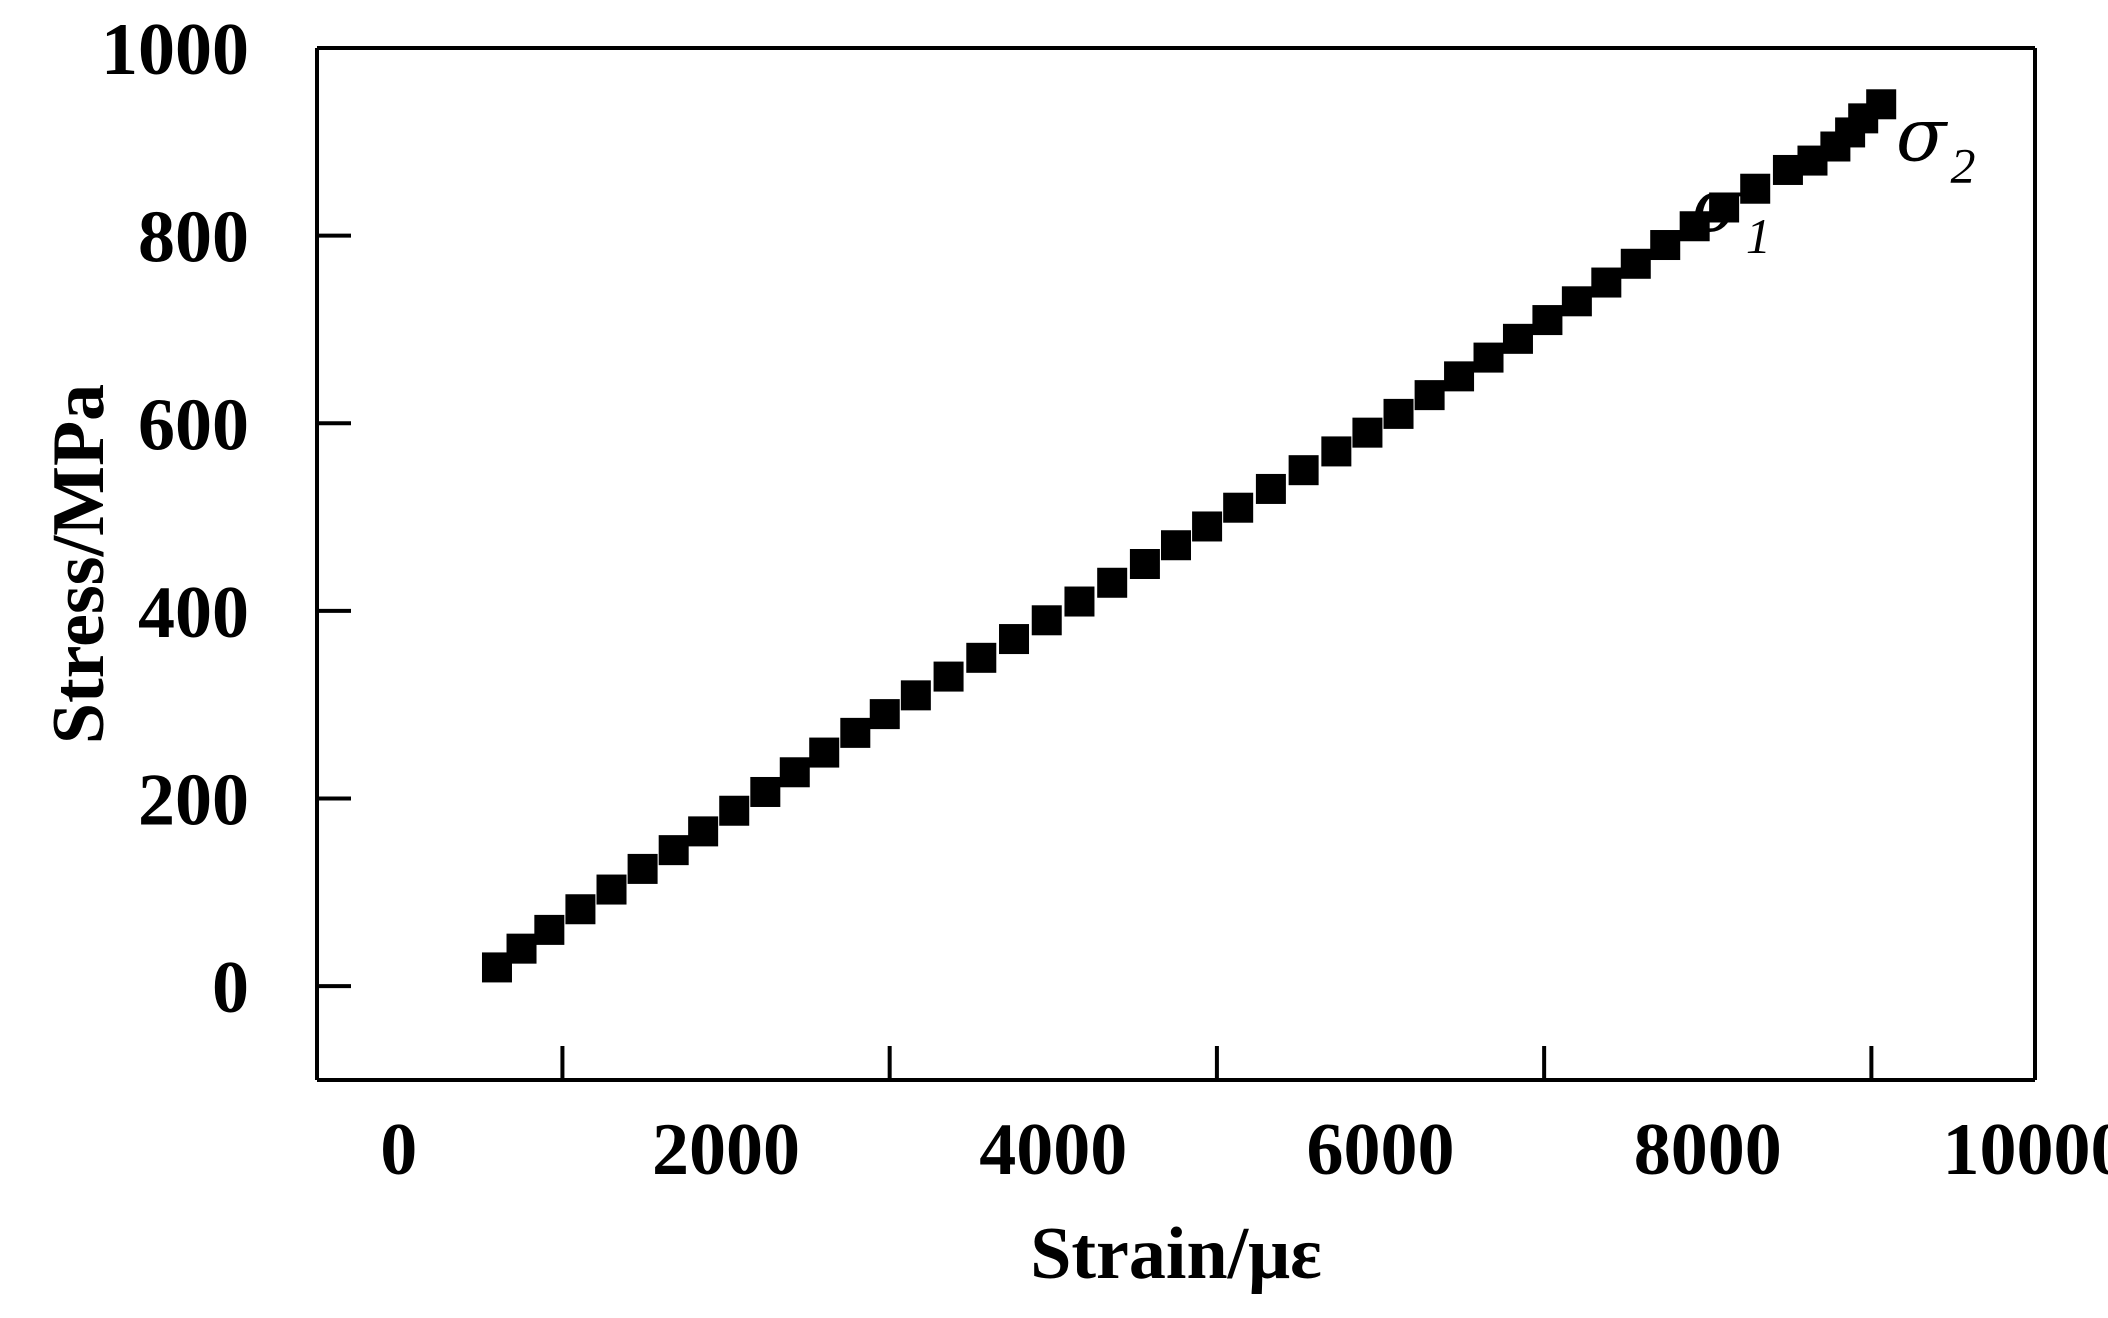 Image resolution: width=2108 pixels, height=1318 pixels. Describe the element at coordinates (1962, 166) in the screenshot. I see `sigma-subscript: 2` at that location.